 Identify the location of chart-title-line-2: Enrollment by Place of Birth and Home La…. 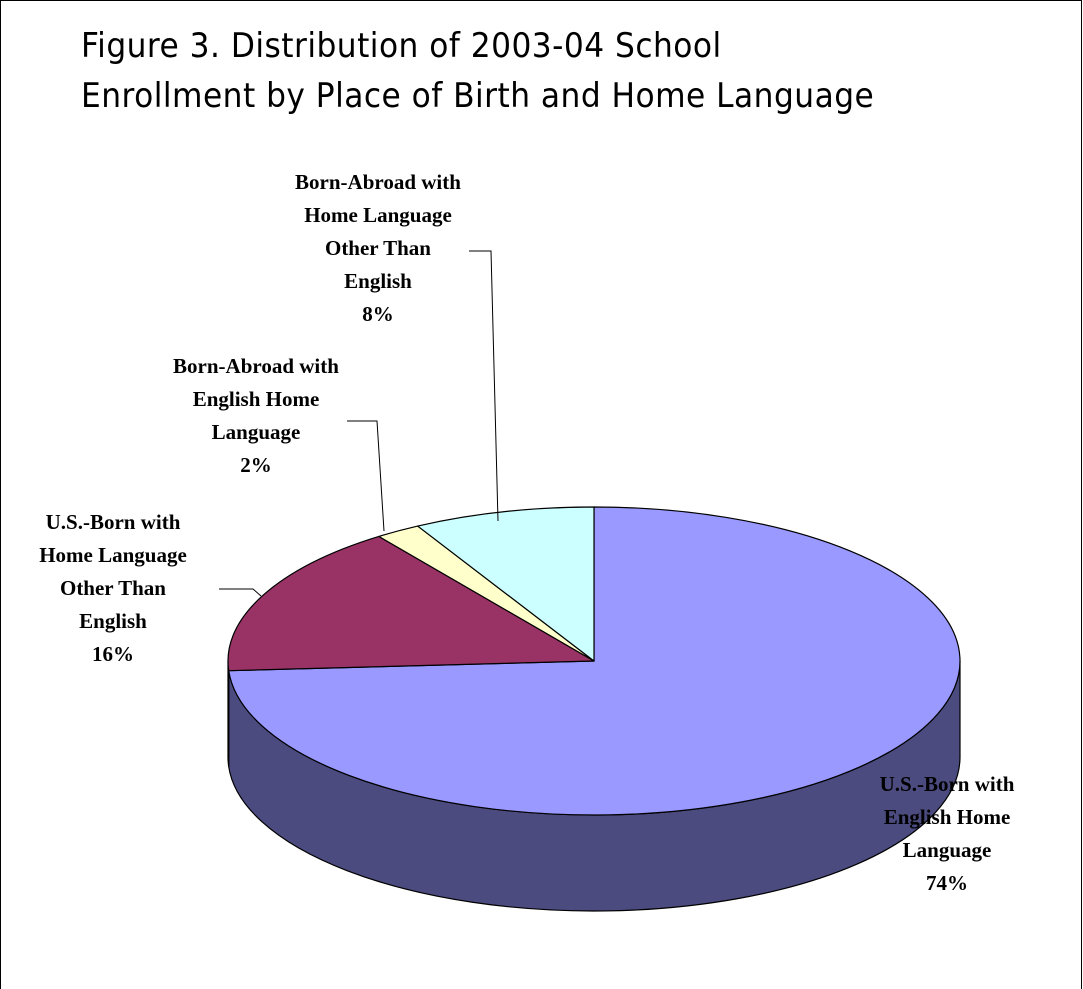
(478, 96).